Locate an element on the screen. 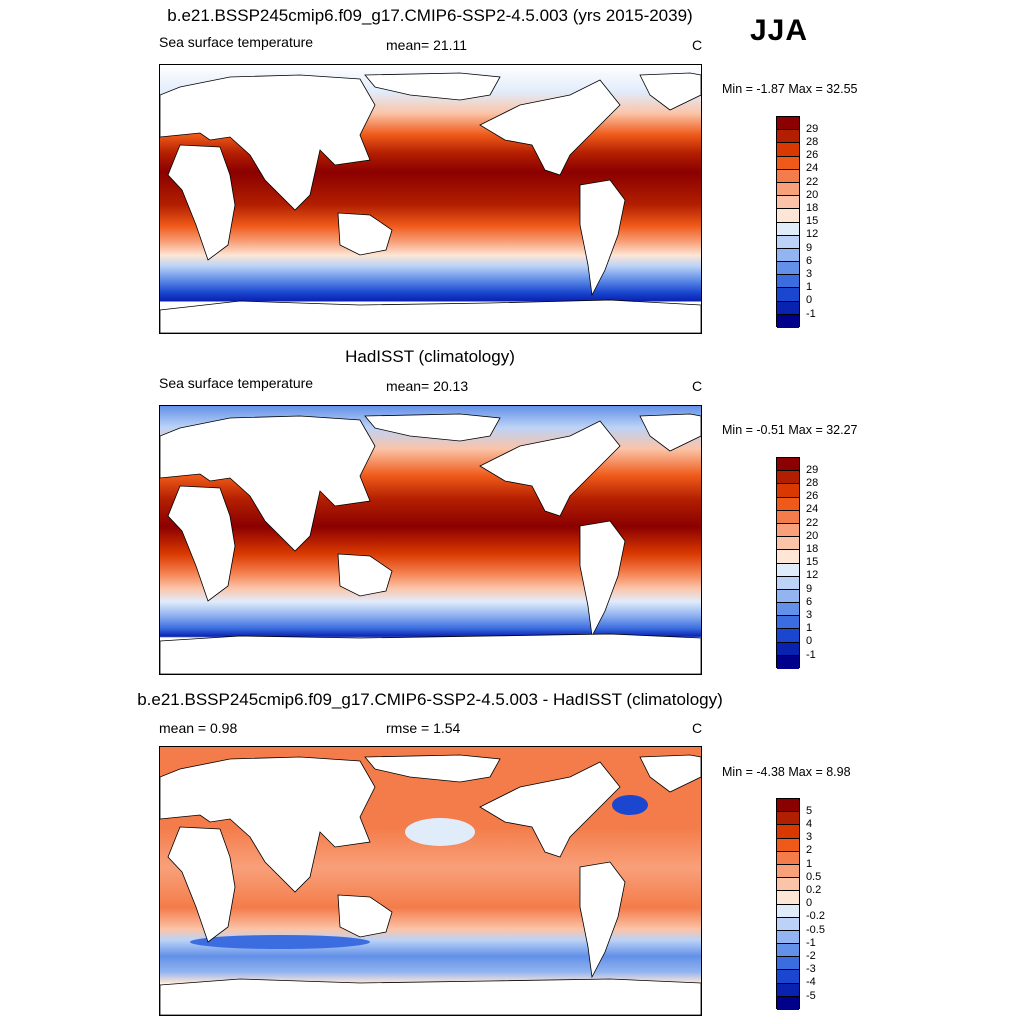 This screenshot has height=1024, width=1024. minmax-label: Min = -4.38 Max = 8.98 is located at coordinates (786, 772).